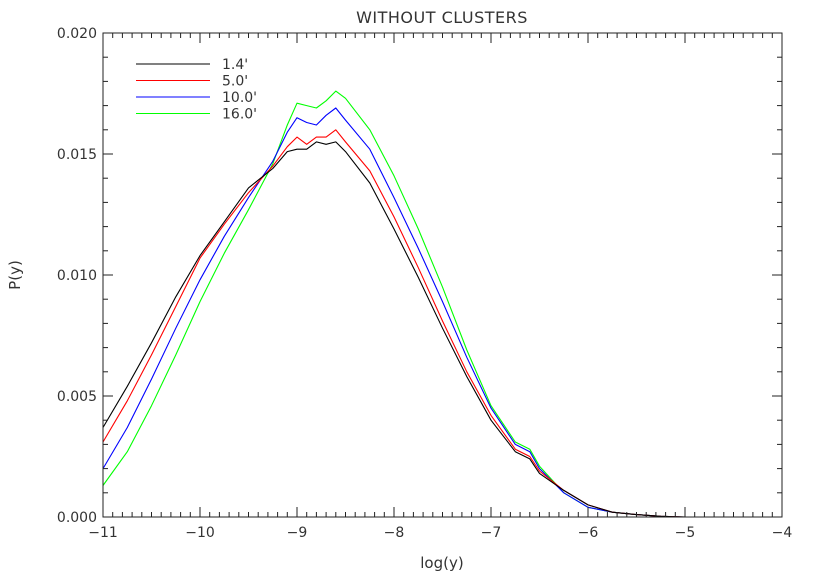 The height and width of the screenshot is (581, 814). What do you see at coordinates (782, 533) in the screenshot?
I see `x-tick-label: −4` at bounding box center [782, 533].